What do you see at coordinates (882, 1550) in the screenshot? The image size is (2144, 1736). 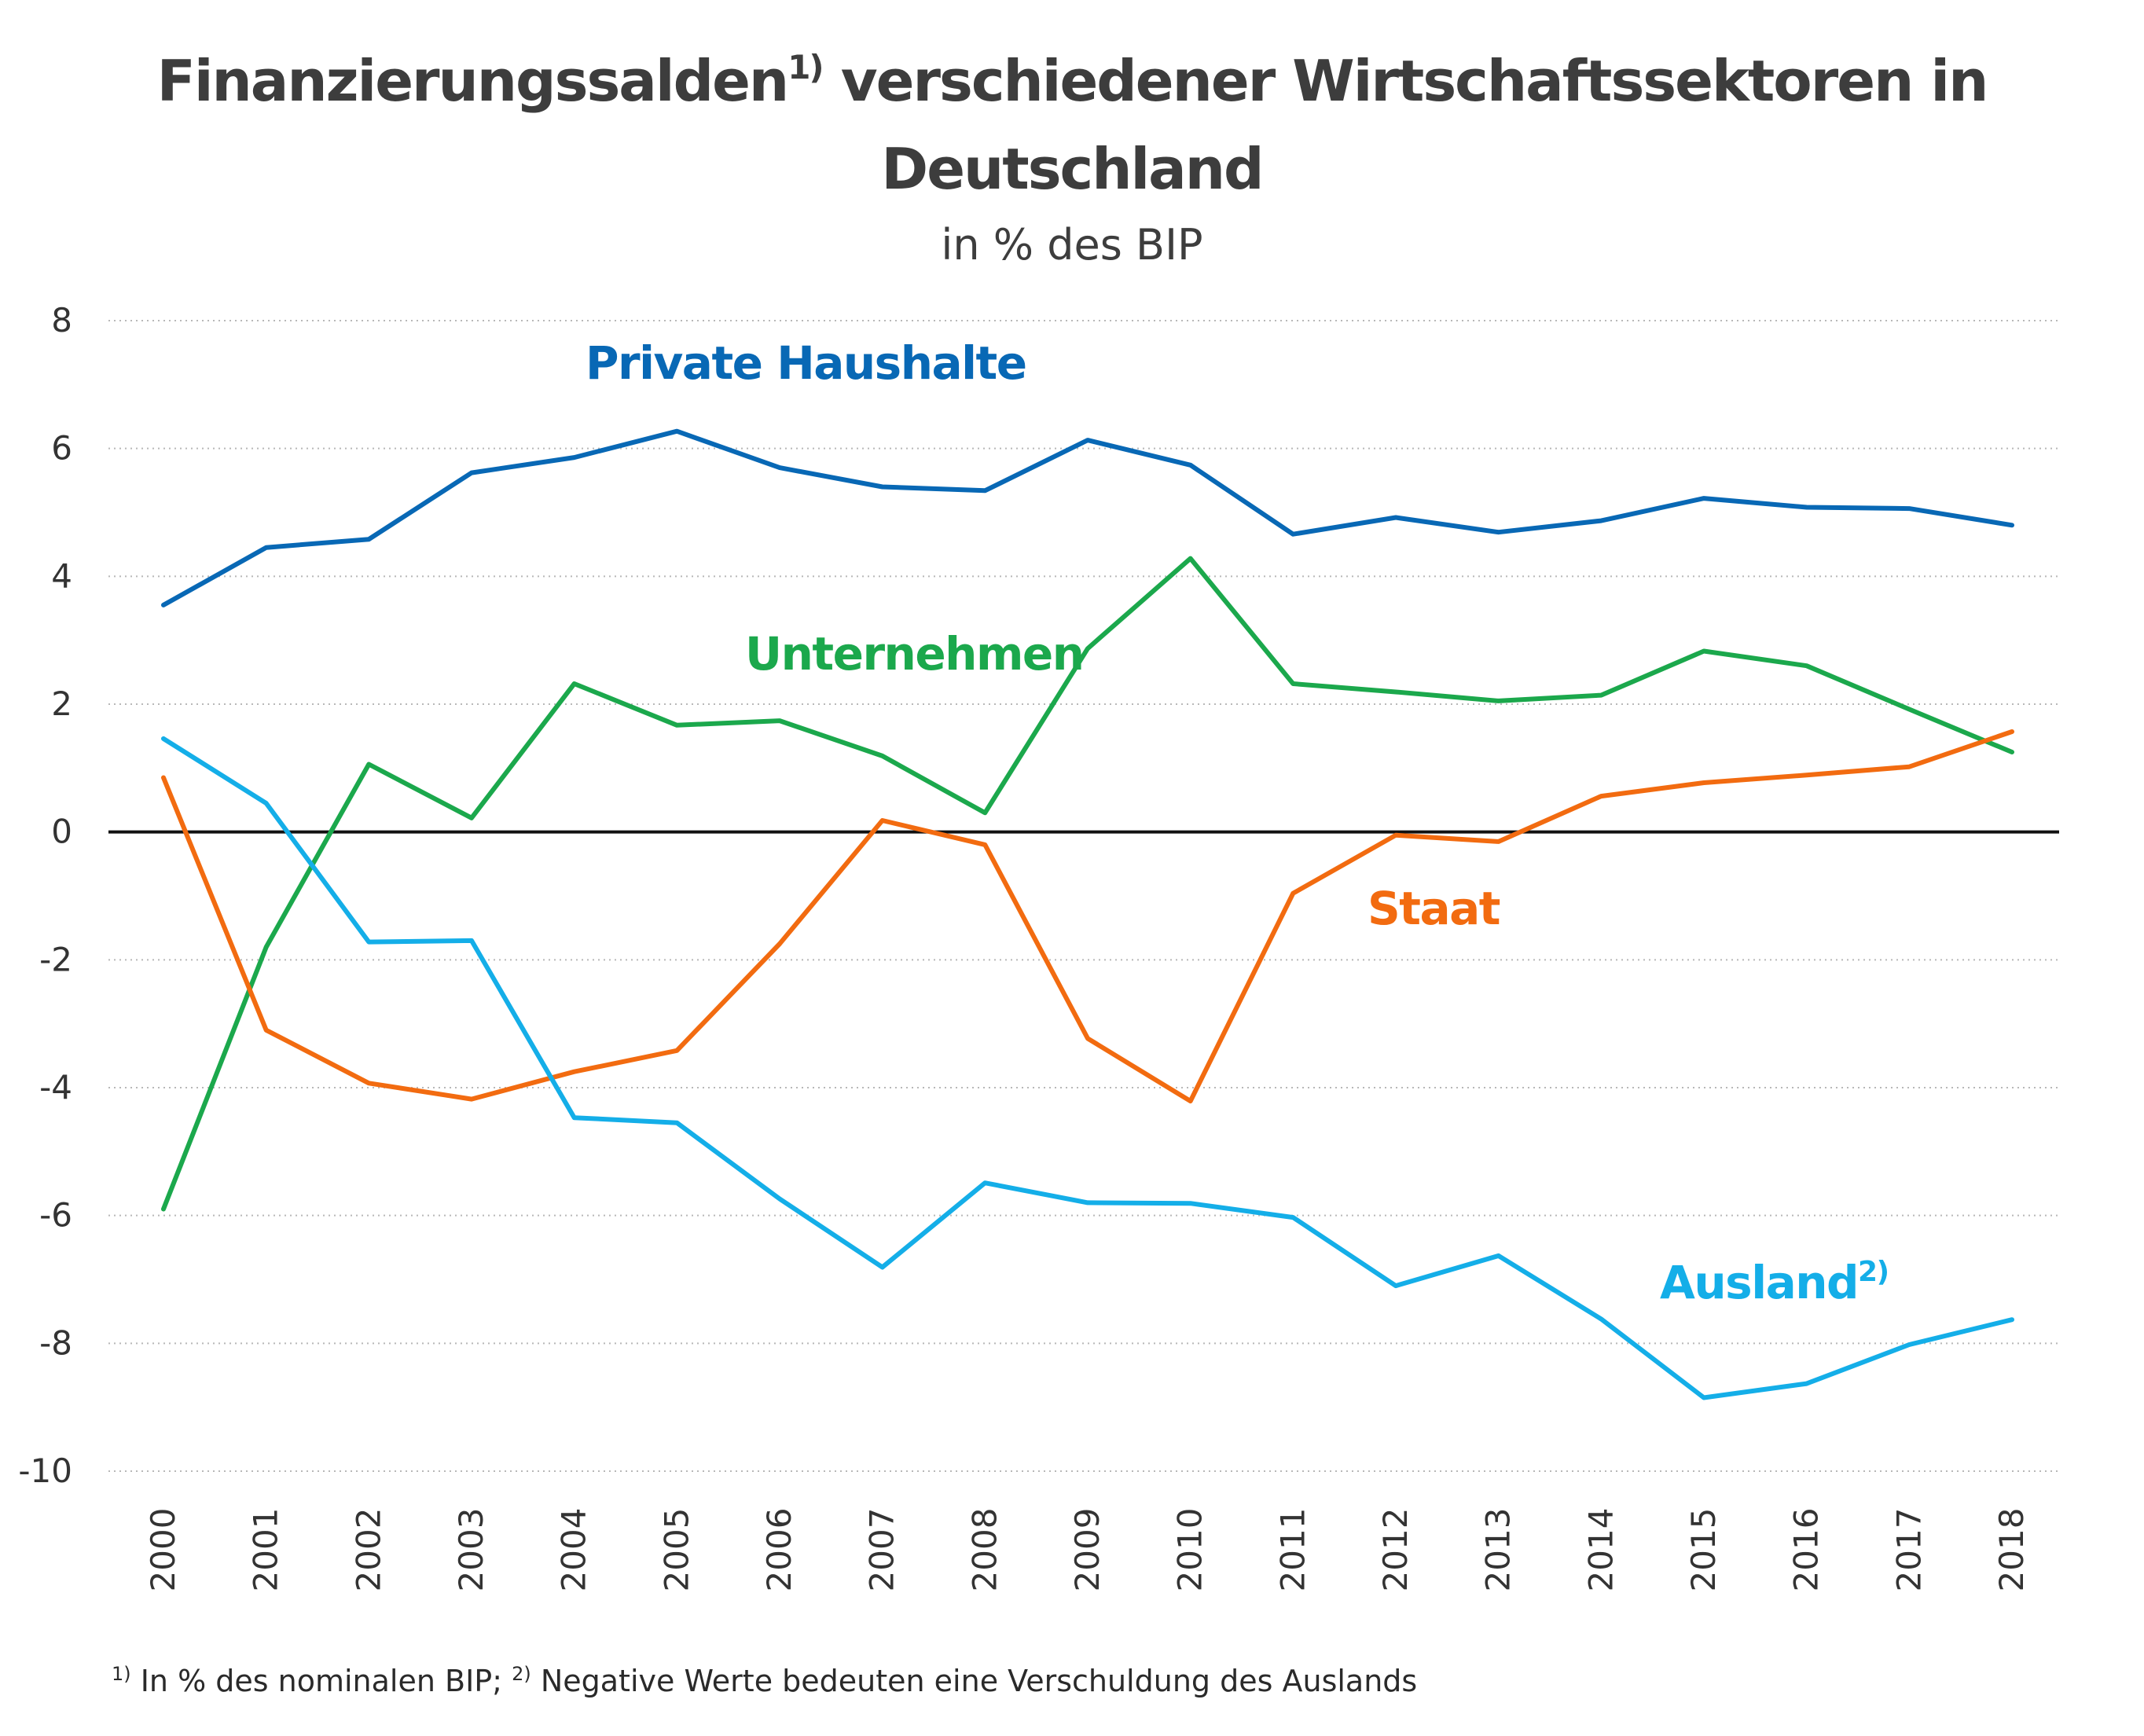 I see `x-tick-label: 2007` at bounding box center [882, 1550].